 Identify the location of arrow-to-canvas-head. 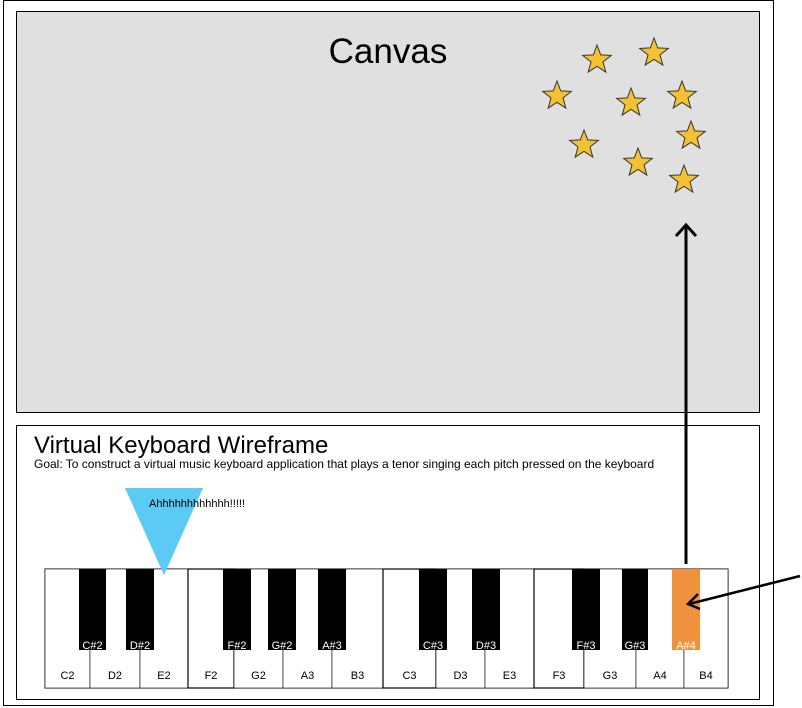
(686, 230).